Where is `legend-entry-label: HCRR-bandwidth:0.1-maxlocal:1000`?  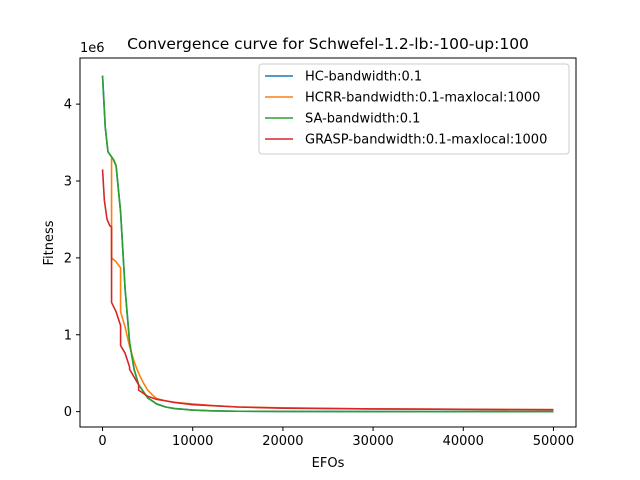 legend-entry-label: HCRR-bandwidth:0.1-maxlocal:1000 is located at coordinates (422, 98).